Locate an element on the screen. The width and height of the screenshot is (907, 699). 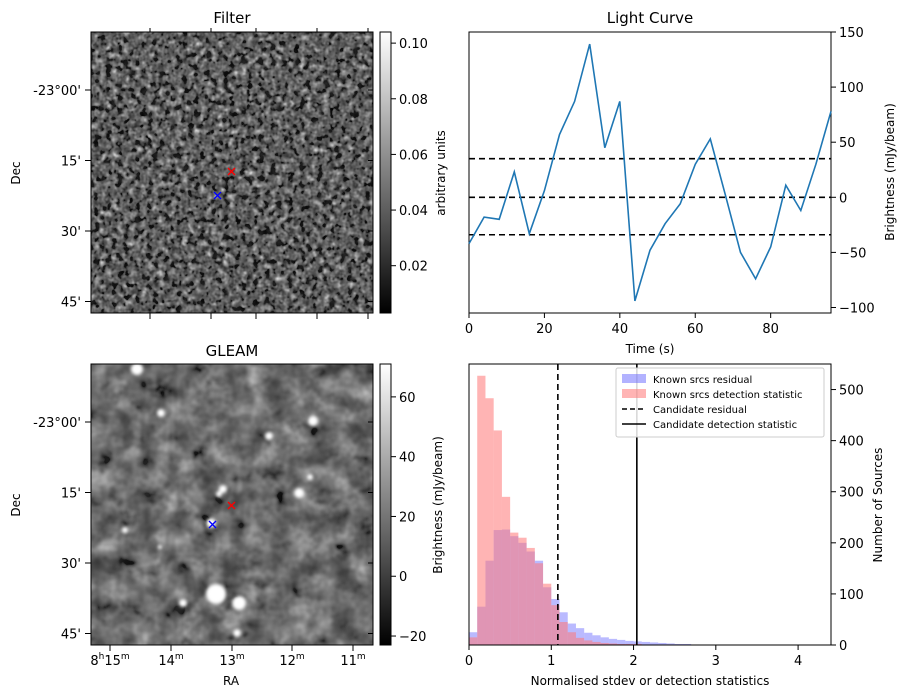
gleam-title: GLEAM is located at coordinates (232, 351).